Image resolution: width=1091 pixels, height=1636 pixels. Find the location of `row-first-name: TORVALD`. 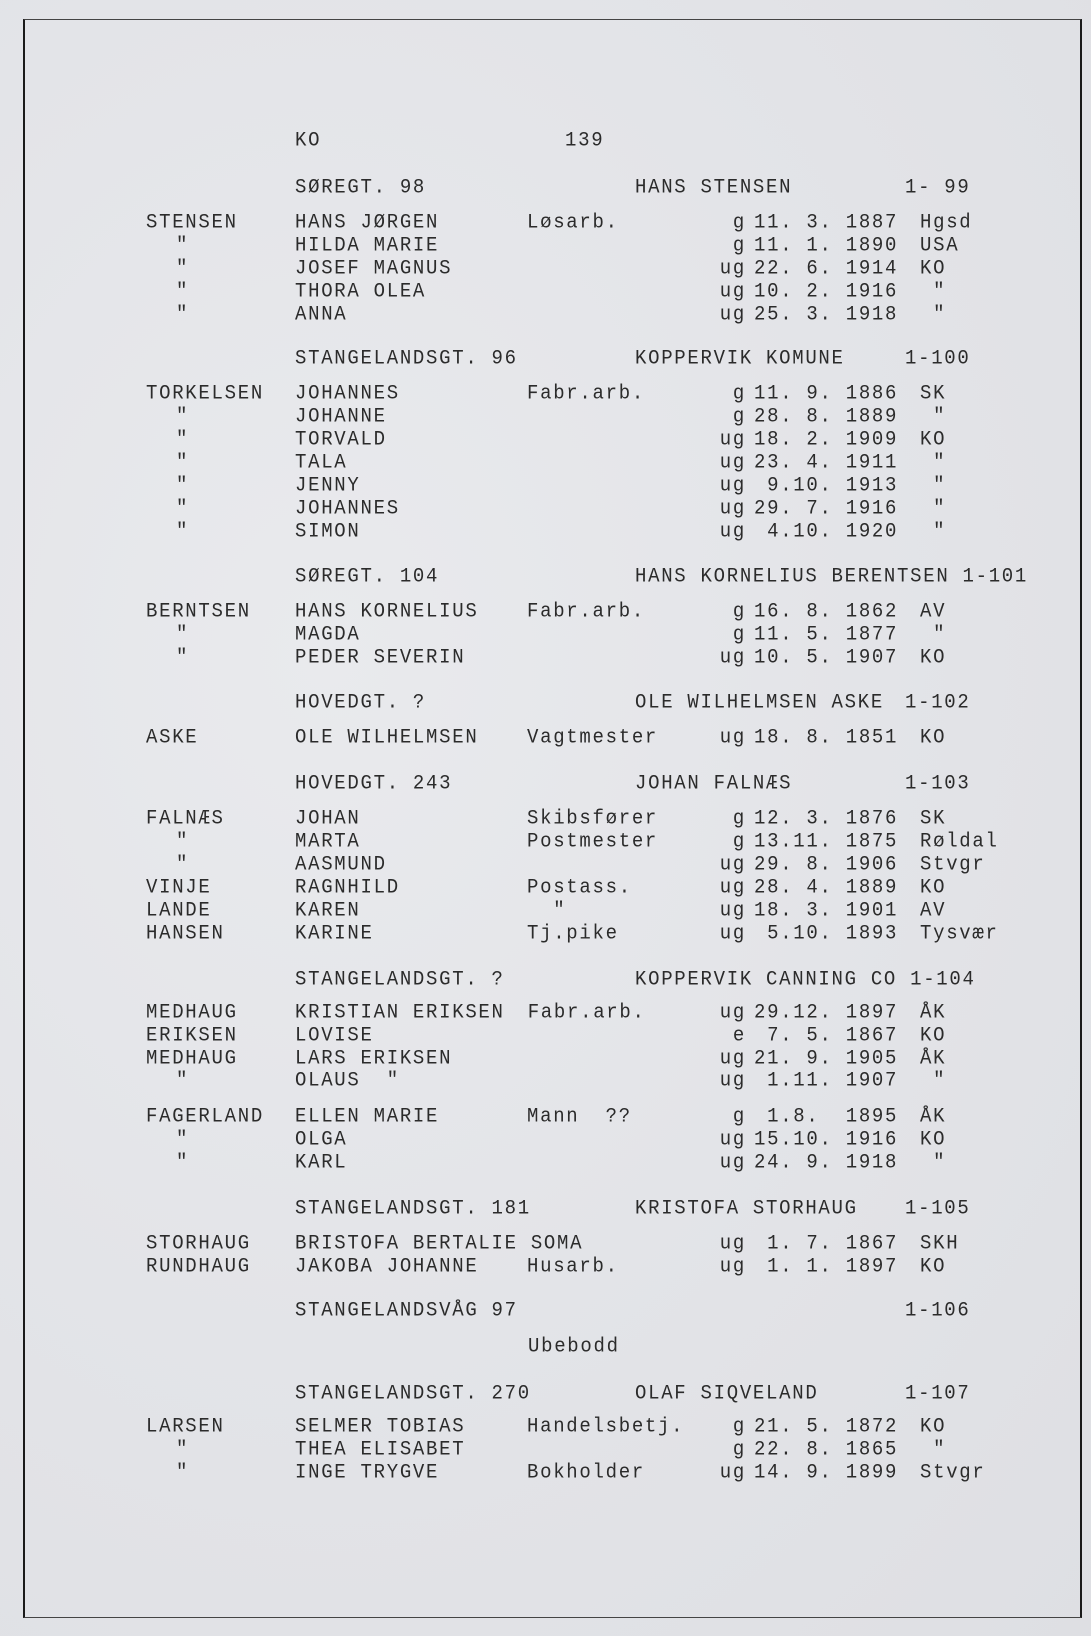

row-first-name: TORVALD is located at coordinates (341, 439).